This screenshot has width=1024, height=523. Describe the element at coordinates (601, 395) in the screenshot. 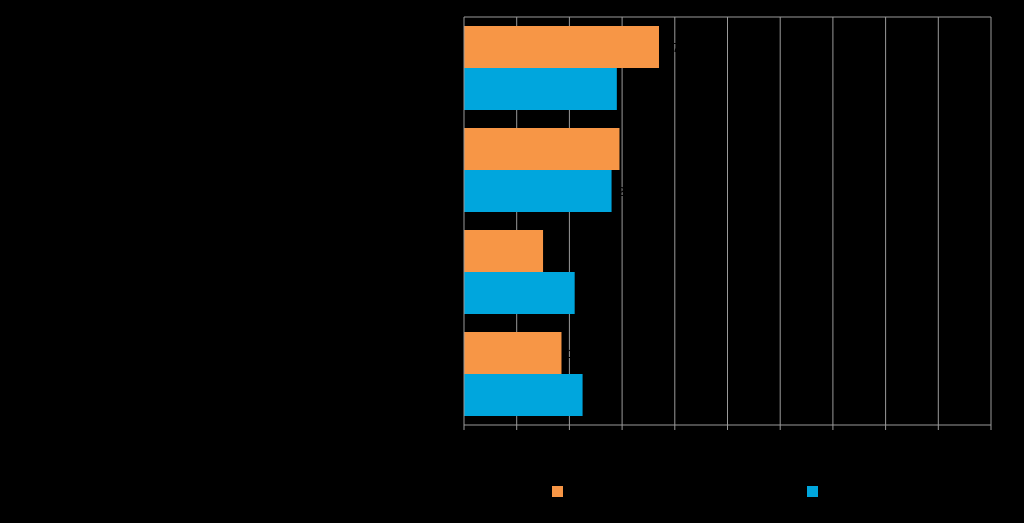

I see `data-label: 22.5` at that location.